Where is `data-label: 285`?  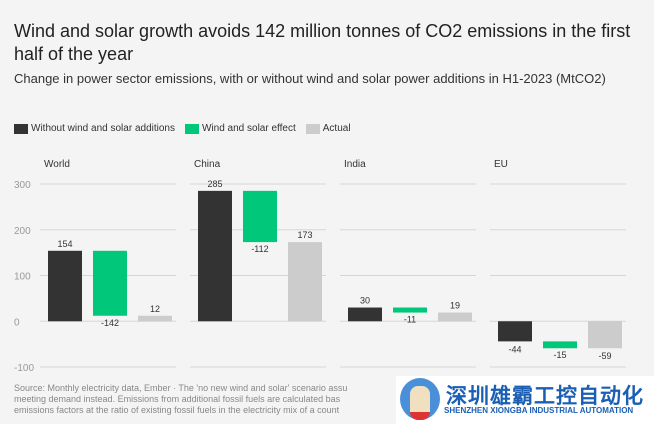 data-label: 285 is located at coordinates (214, 184).